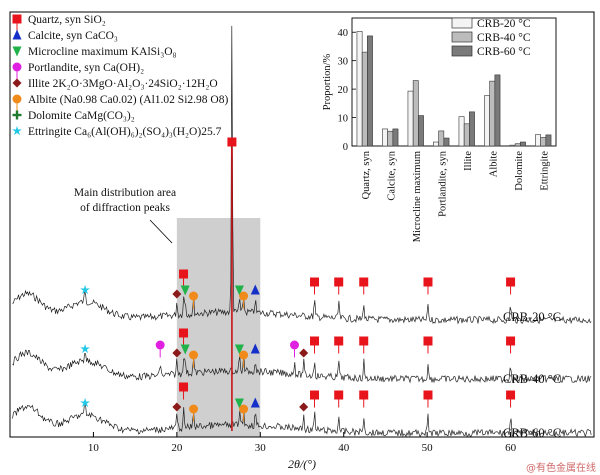 This screenshot has height=475, width=600. I want to click on marker-quartz-main, so click(232, 146).